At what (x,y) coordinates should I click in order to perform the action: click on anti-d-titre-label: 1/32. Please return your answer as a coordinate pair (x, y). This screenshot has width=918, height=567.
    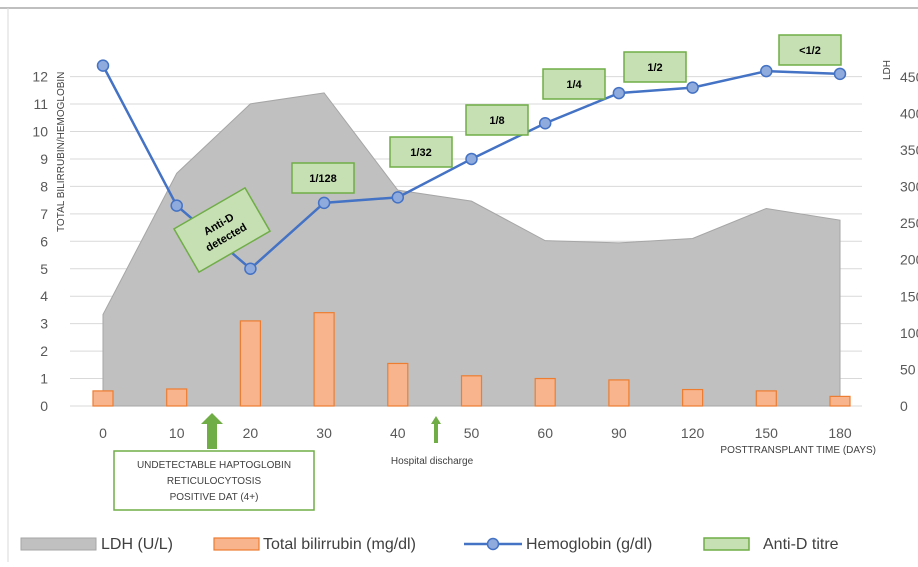
    Looking at the image, I should click on (420, 153).